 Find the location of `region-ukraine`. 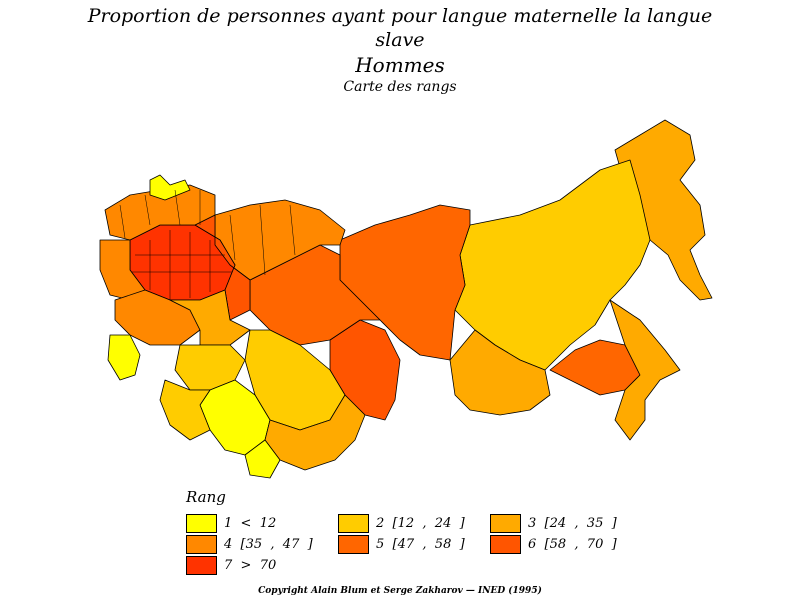

region-ukraine is located at coordinates (157, 317).